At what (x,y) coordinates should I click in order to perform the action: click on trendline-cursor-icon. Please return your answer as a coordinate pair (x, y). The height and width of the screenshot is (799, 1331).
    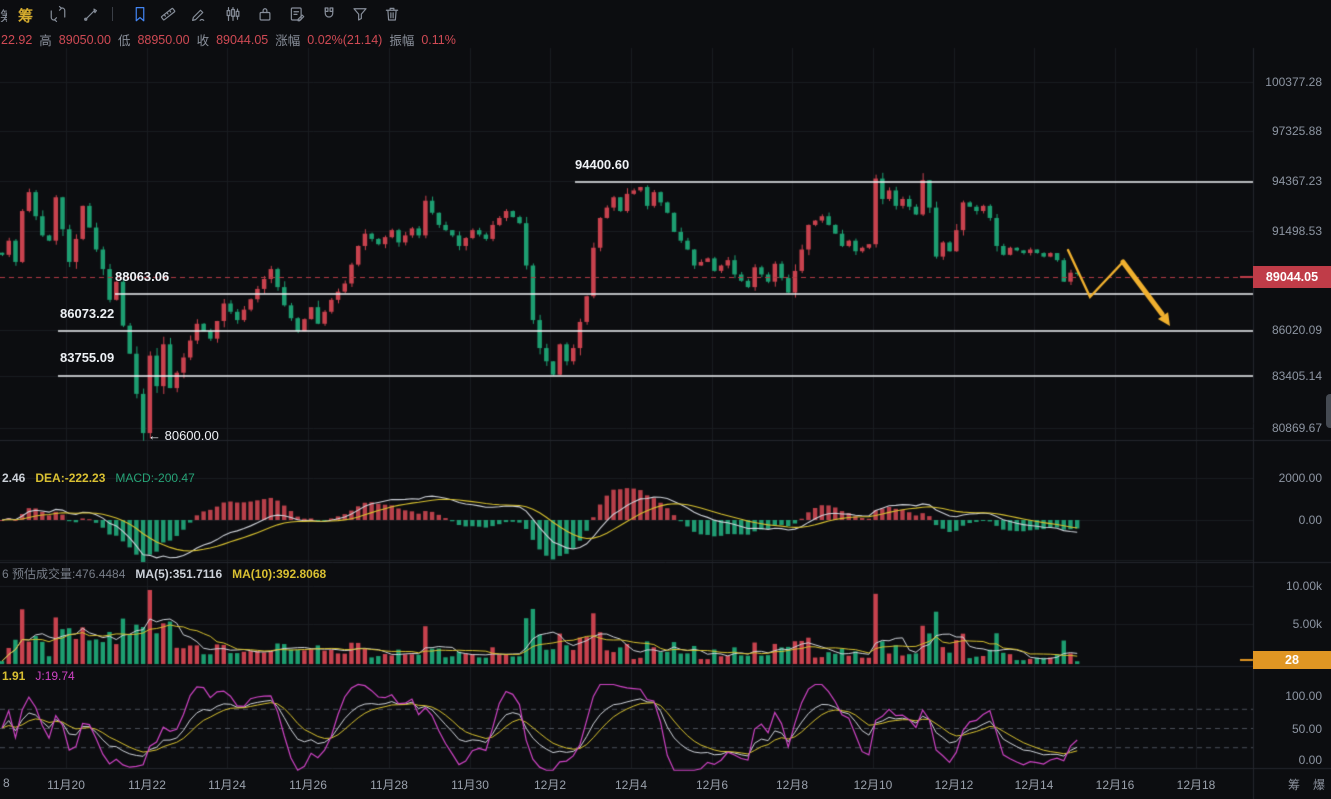
    Looking at the image, I should click on (91, 14).